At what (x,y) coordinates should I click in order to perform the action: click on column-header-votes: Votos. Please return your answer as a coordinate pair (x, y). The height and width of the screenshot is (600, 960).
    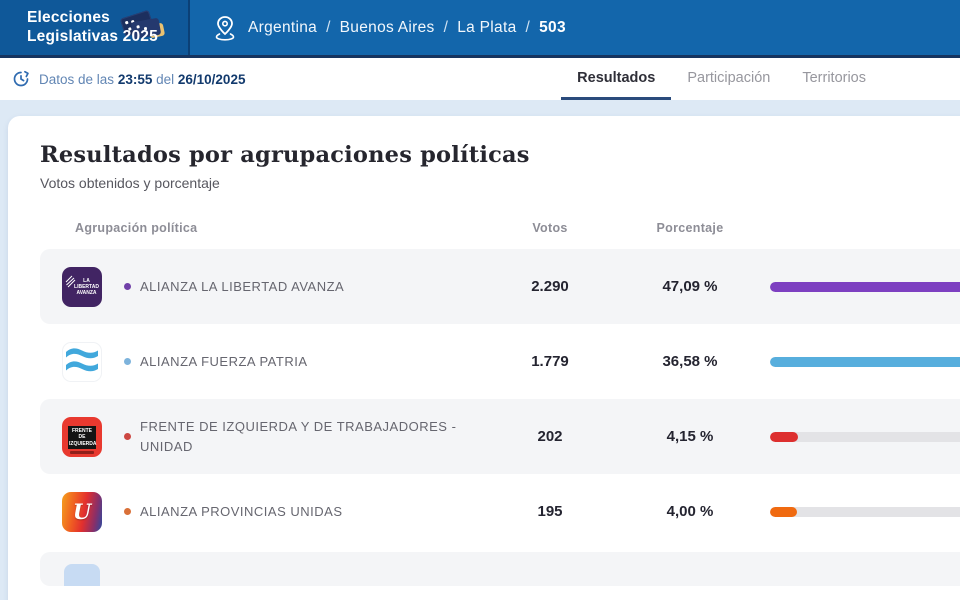
    Looking at the image, I should click on (550, 228).